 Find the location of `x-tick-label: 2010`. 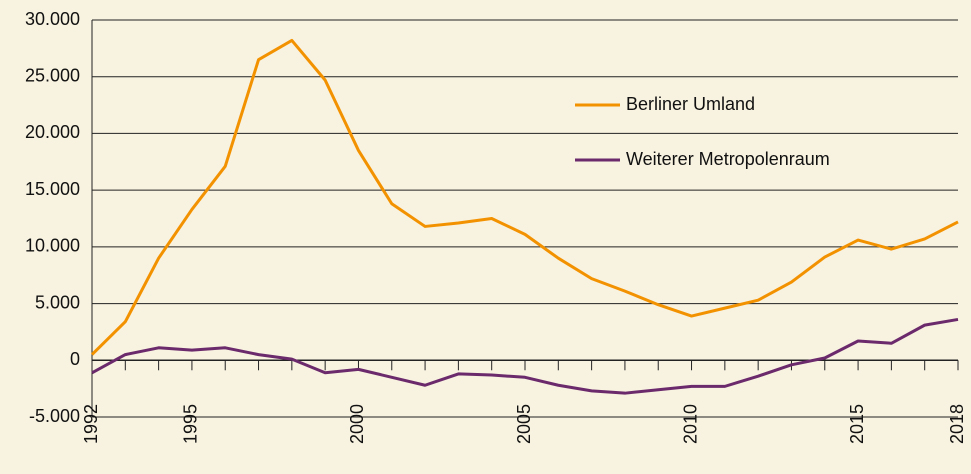

x-tick-label: 2010 is located at coordinates (690, 424).